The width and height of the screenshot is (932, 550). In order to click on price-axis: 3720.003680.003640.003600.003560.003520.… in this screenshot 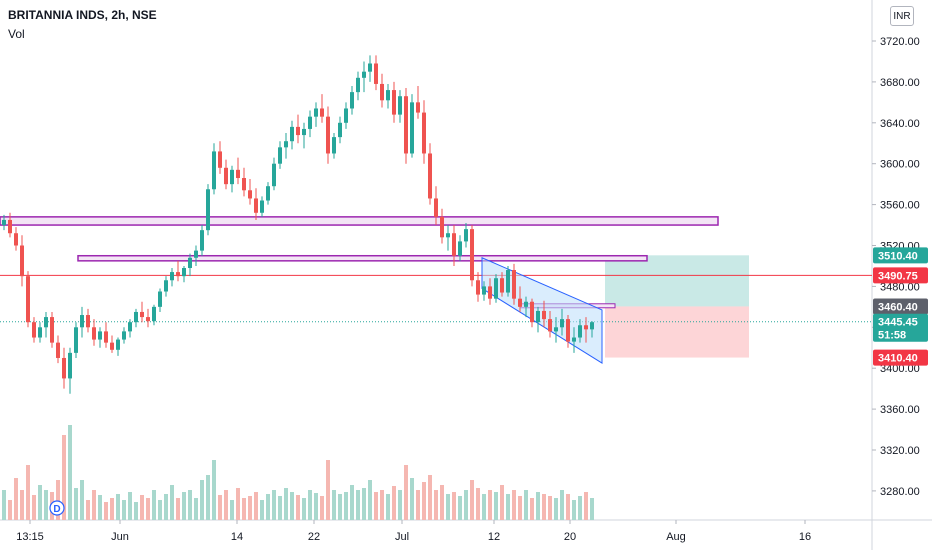, I will do `click(896, 267)`.